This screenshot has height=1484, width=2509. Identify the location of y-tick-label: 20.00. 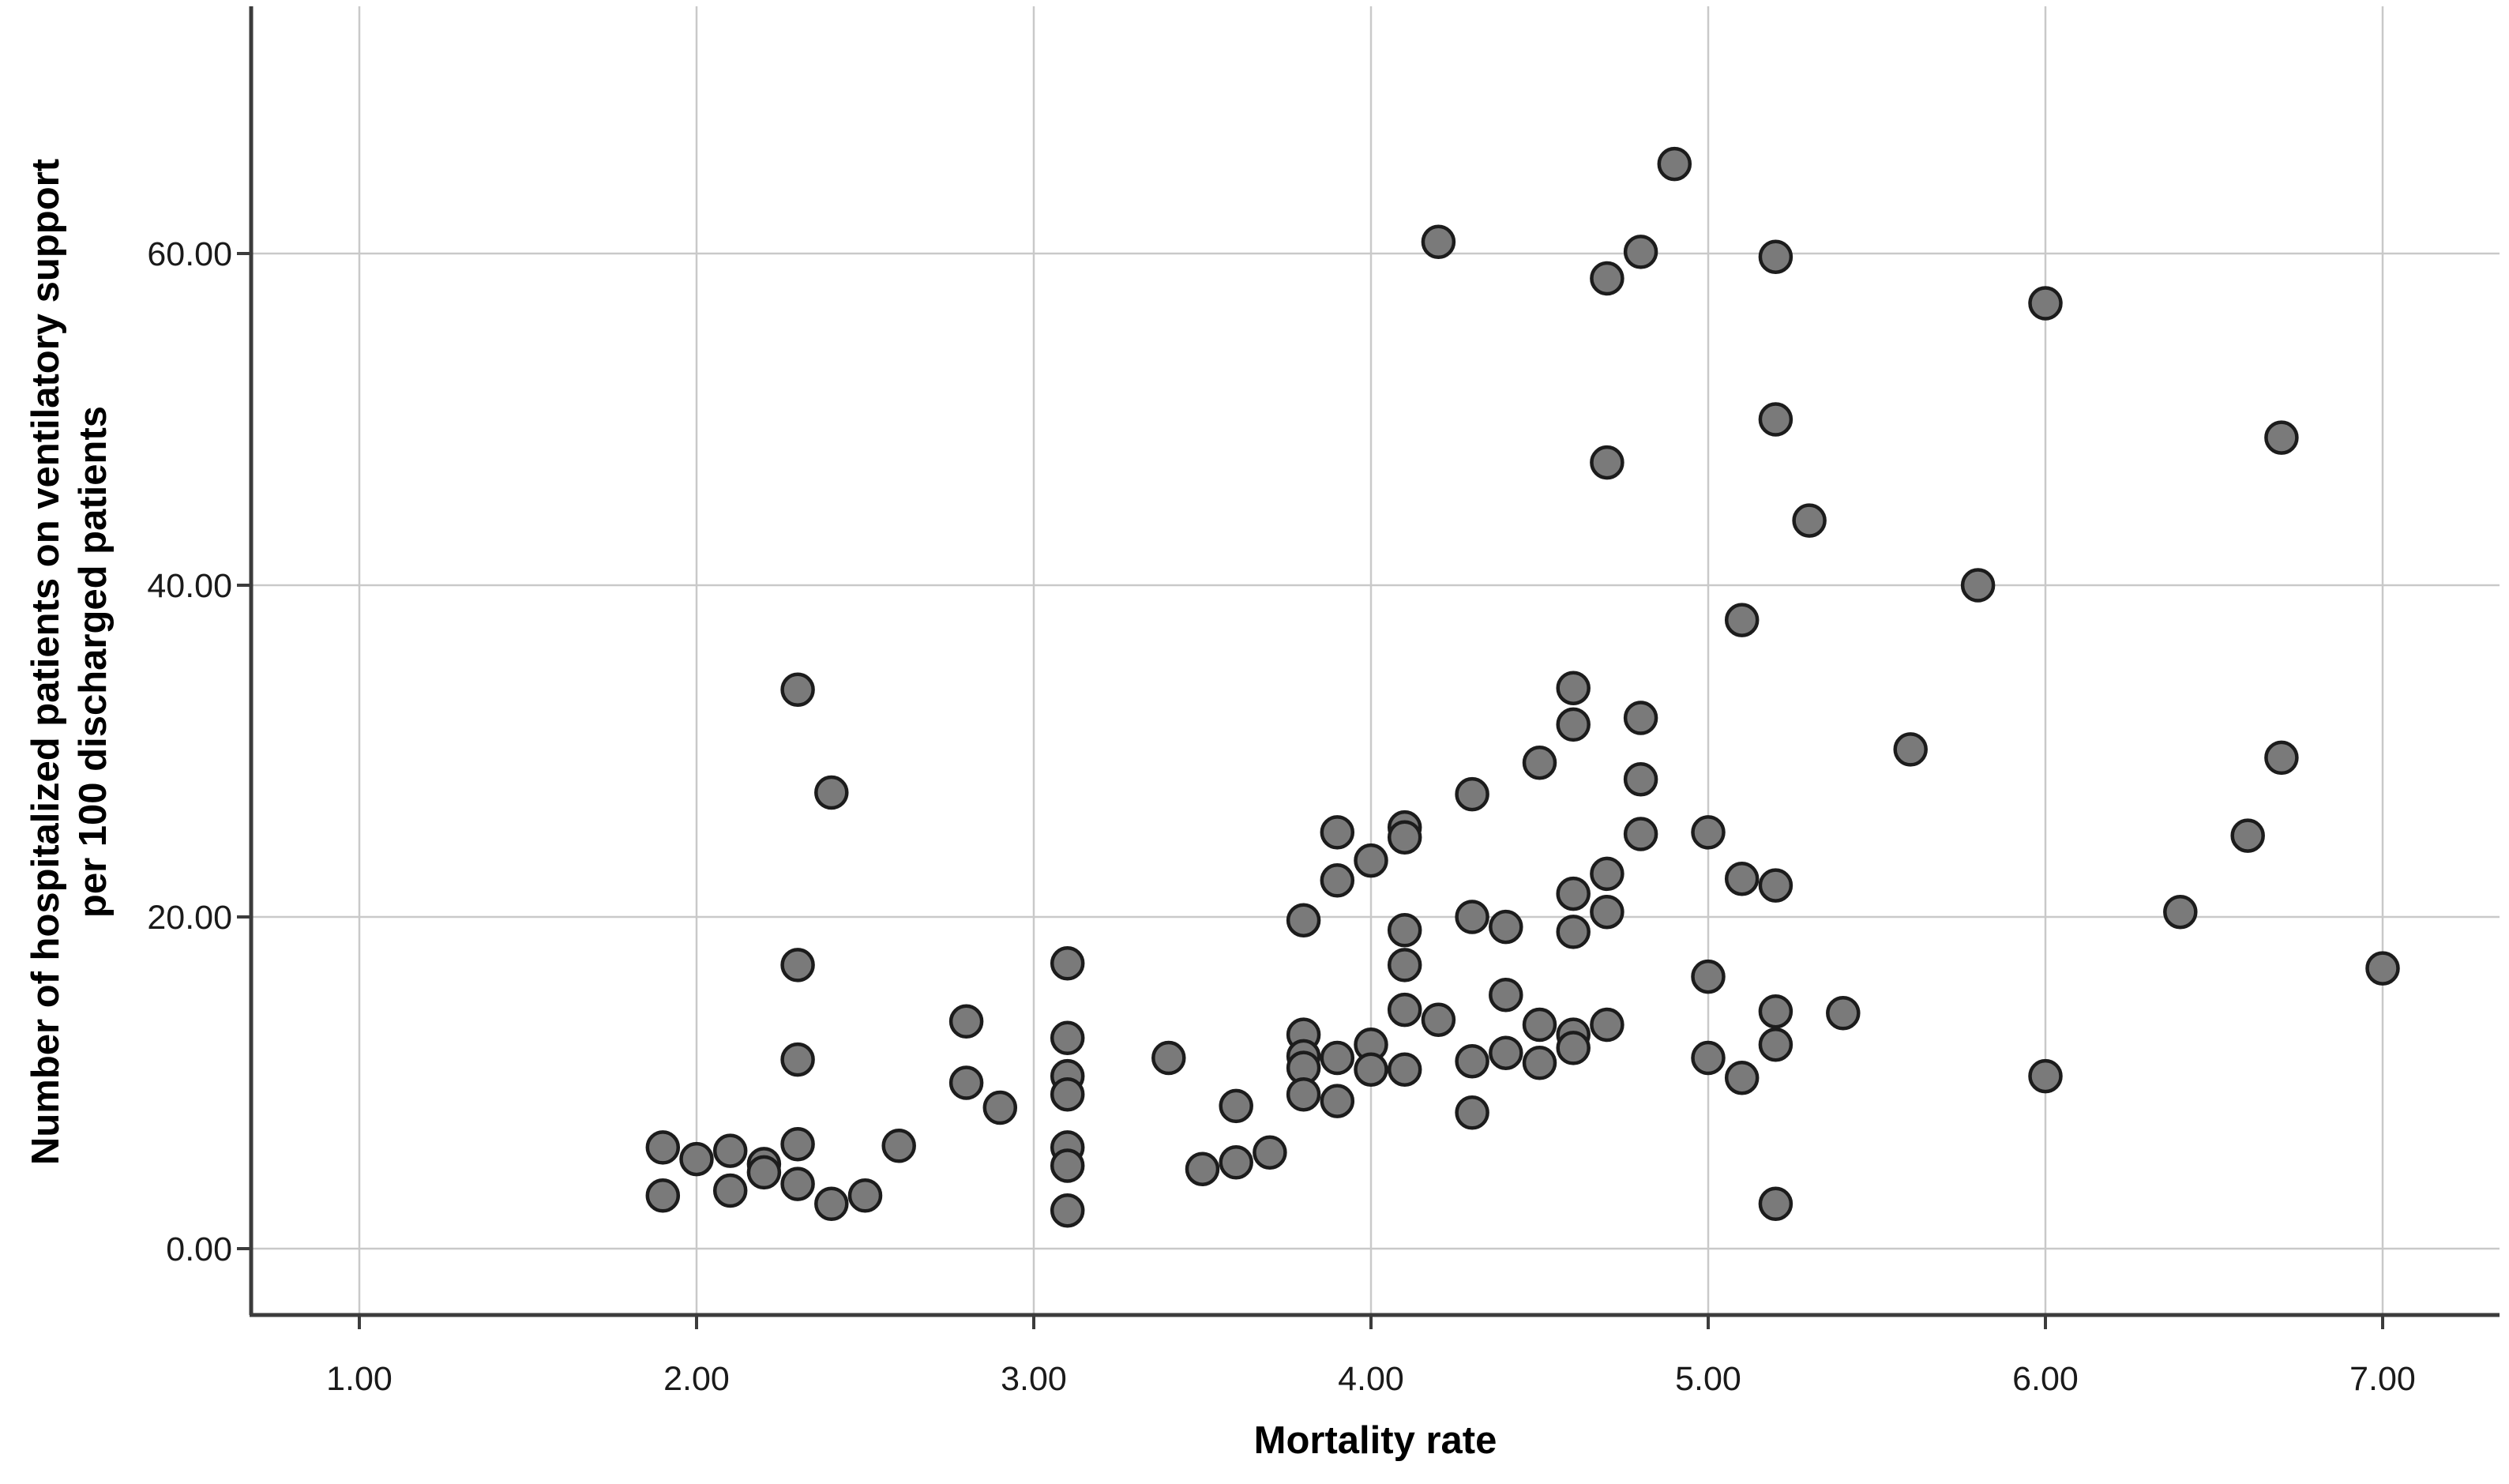
(190, 918).